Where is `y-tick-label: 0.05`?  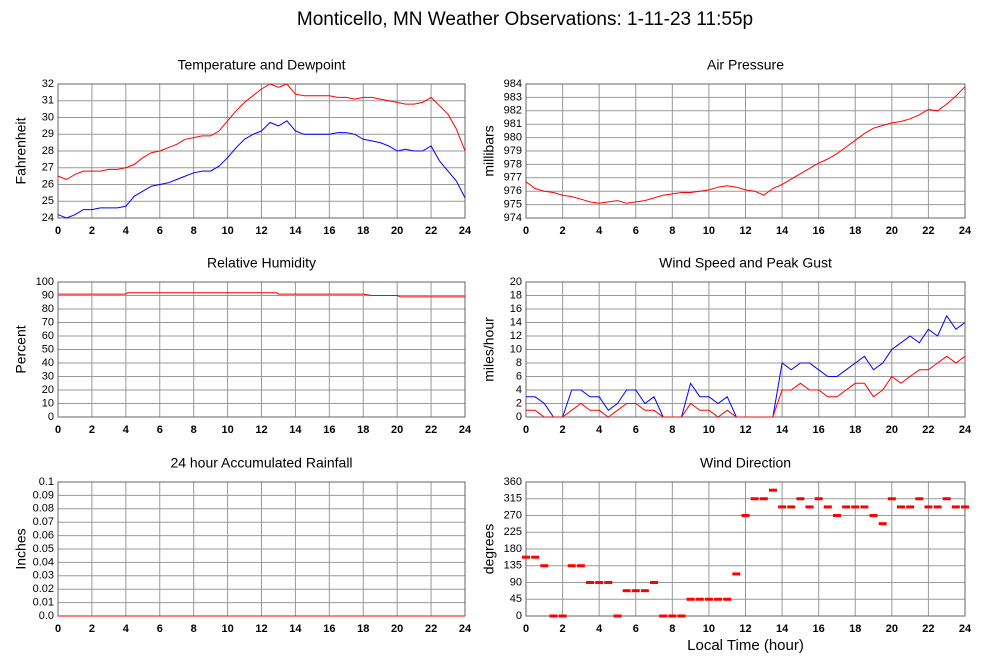 y-tick-label: 0.05 is located at coordinates (43, 549).